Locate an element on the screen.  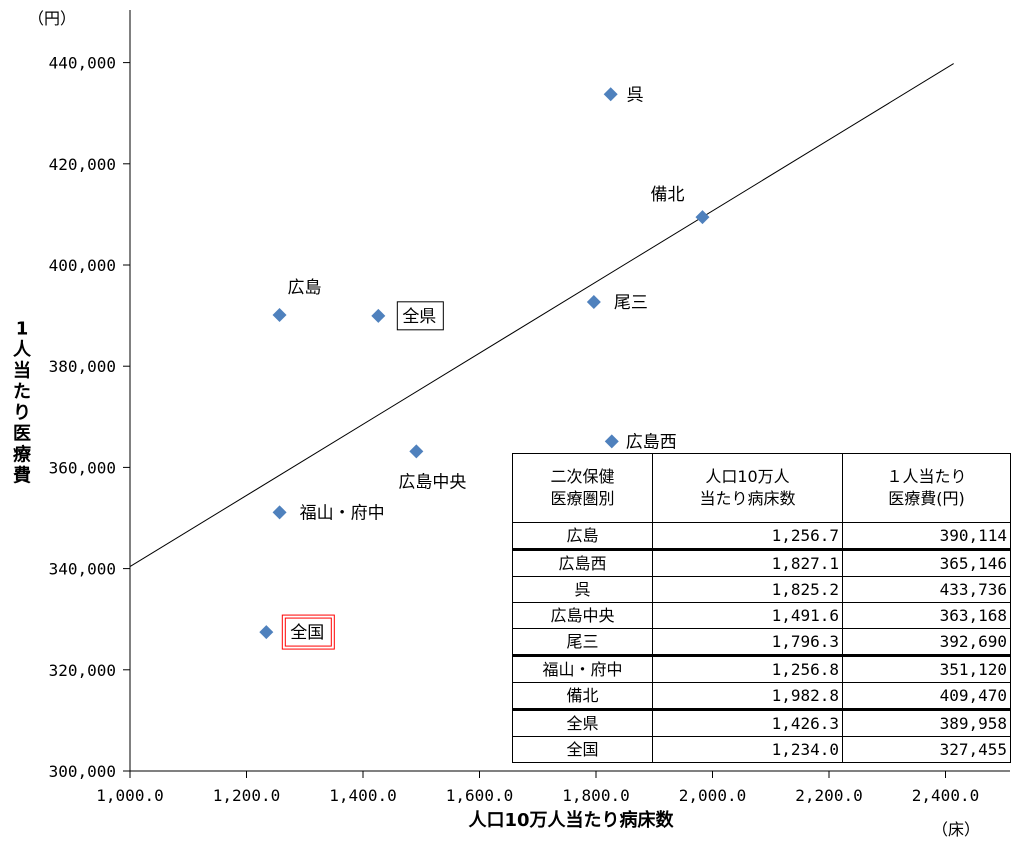
y-axis-title: 1 人当たり医療費 is located at coordinates (22, 403).